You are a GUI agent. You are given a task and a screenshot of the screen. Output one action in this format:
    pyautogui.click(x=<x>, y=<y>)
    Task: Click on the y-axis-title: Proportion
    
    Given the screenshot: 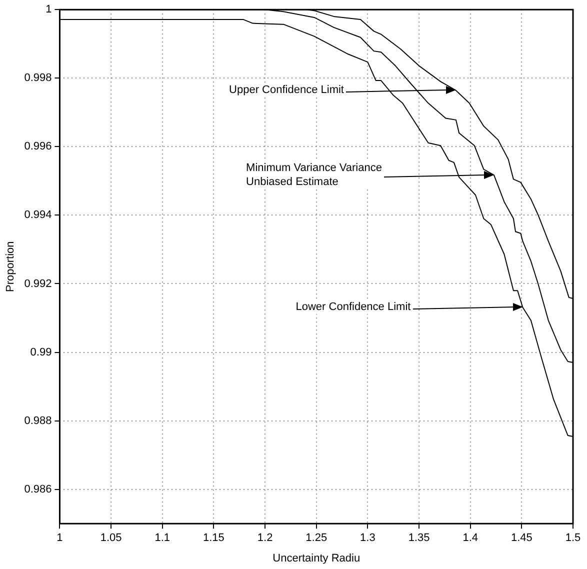 What is the action you would take?
    pyautogui.click(x=10, y=266)
    